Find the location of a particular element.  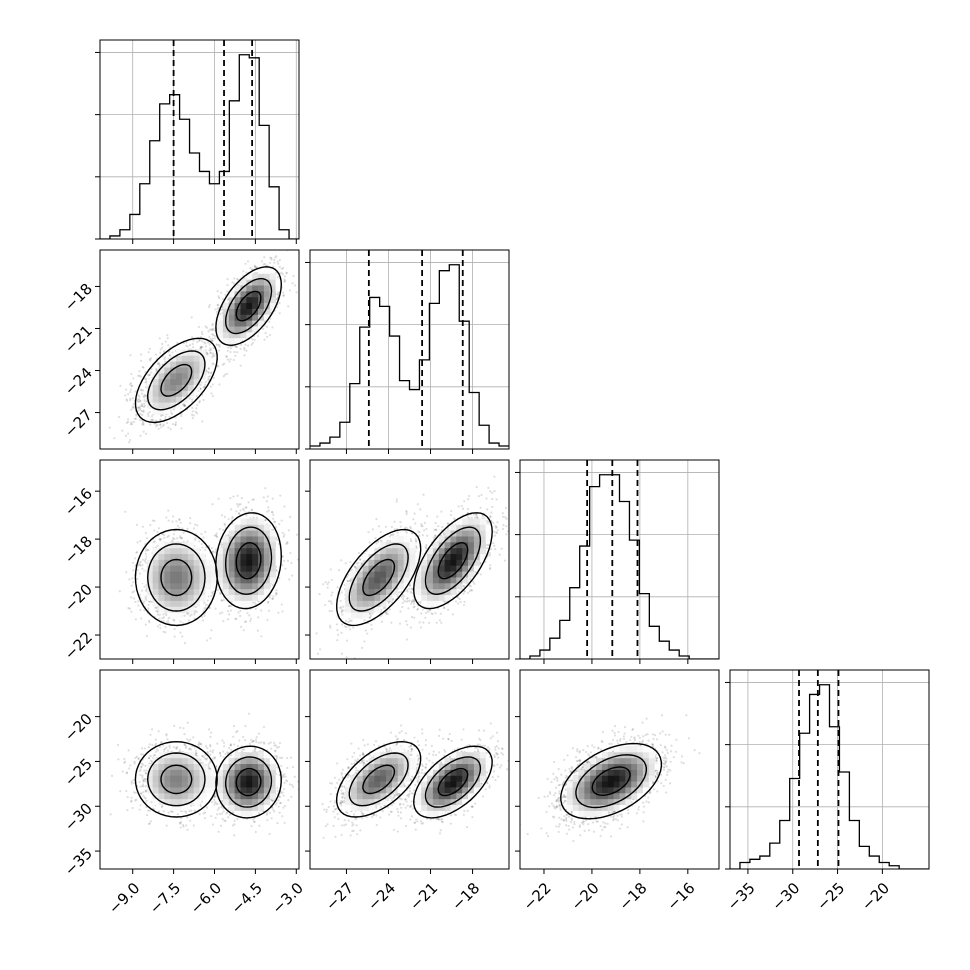

contour-line is located at coordinates (176, 380).